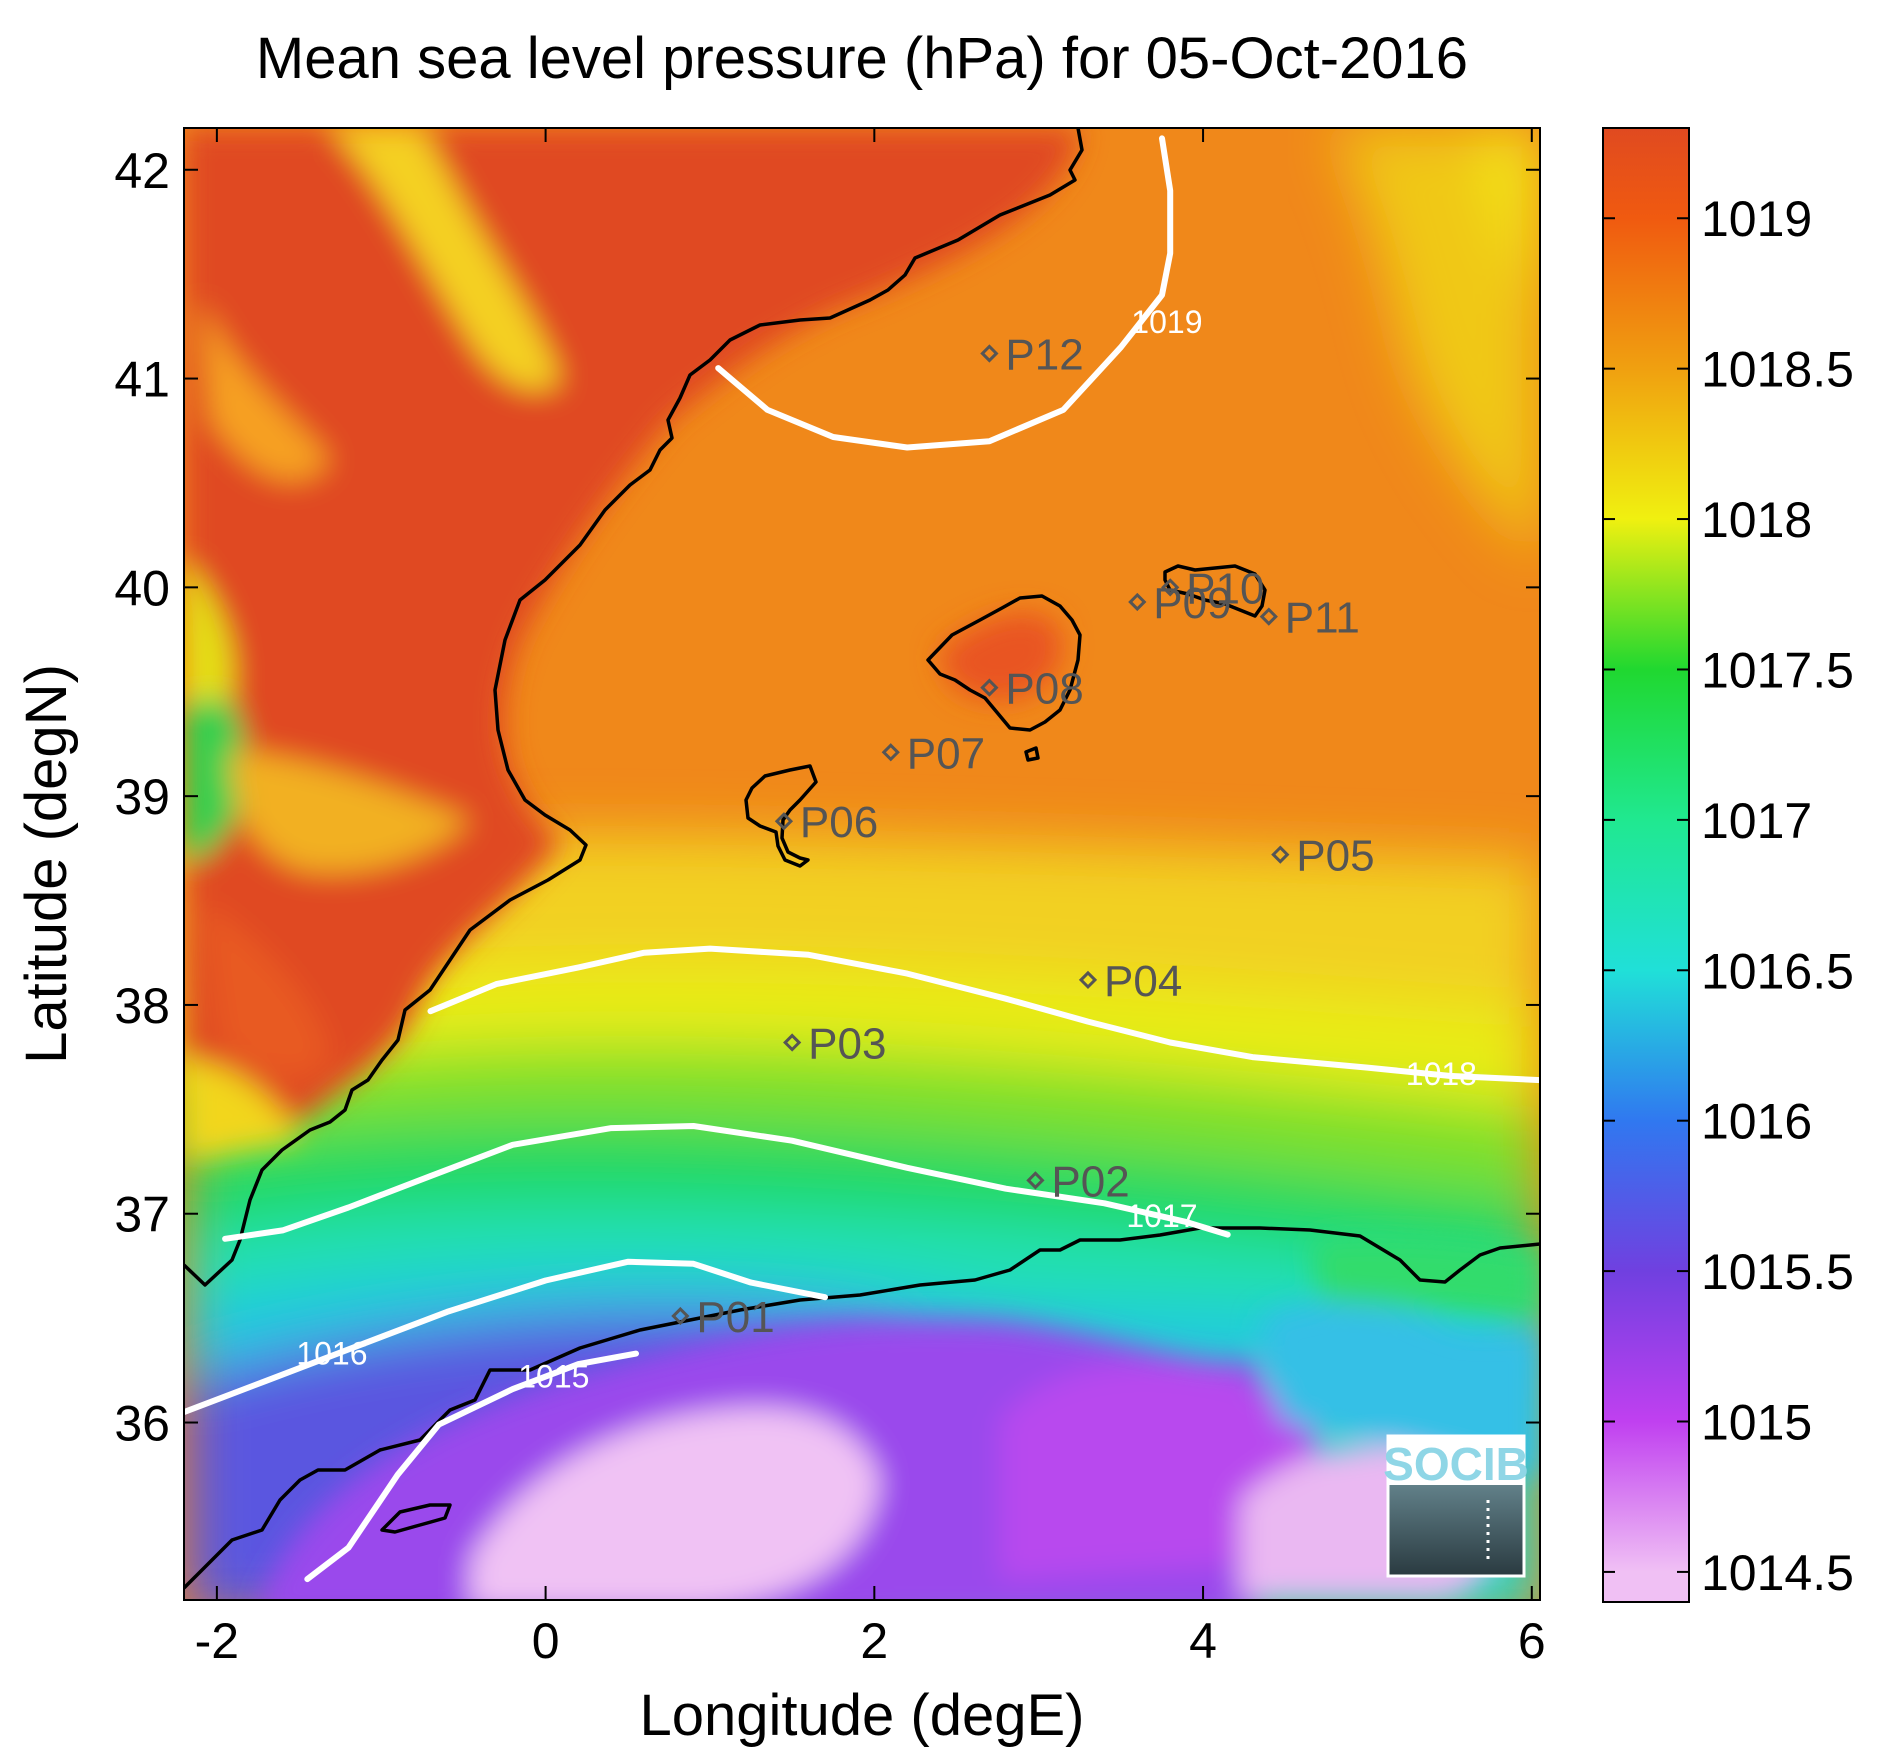  What do you see at coordinates (735, 1317) in the screenshot?
I see `station-label: P01` at bounding box center [735, 1317].